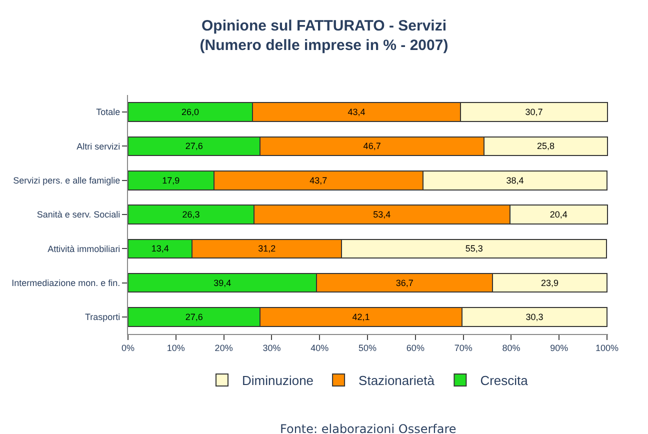 The image size is (648, 434). I want to click on data-label: 38,4, so click(515, 180).